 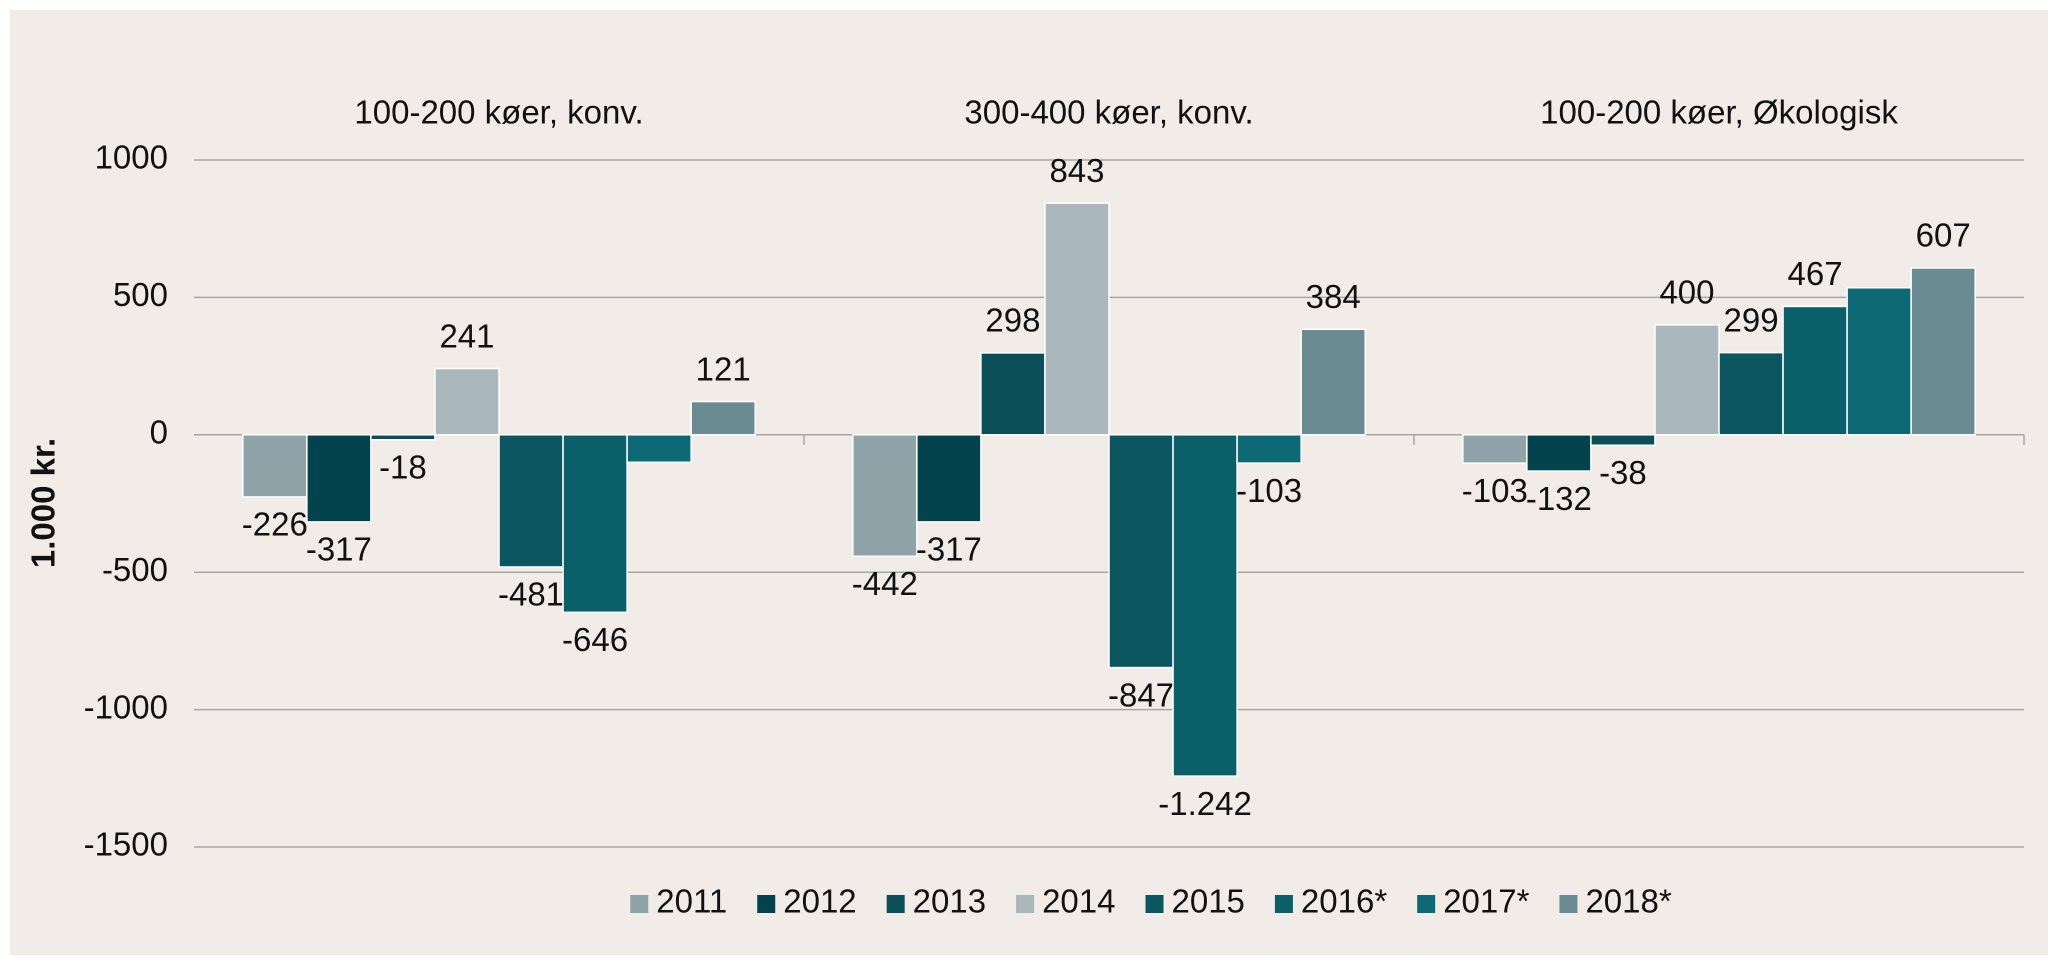 What do you see at coordinates (1333, 296) in the screenshot?
I see `data-label: 384` at bounding box center [1333, 296].